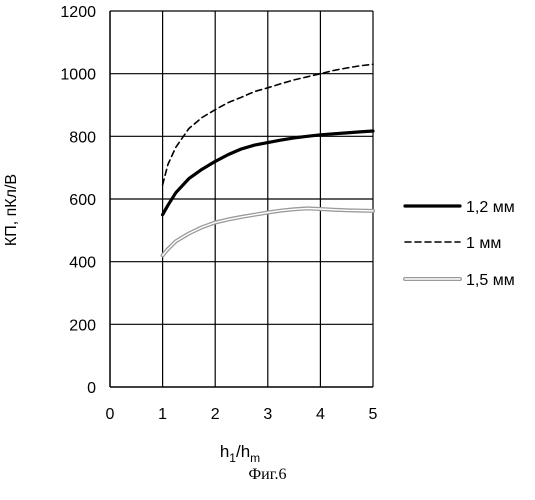  I want to click on legend-label: 1,2 мм, so click(490, 207).